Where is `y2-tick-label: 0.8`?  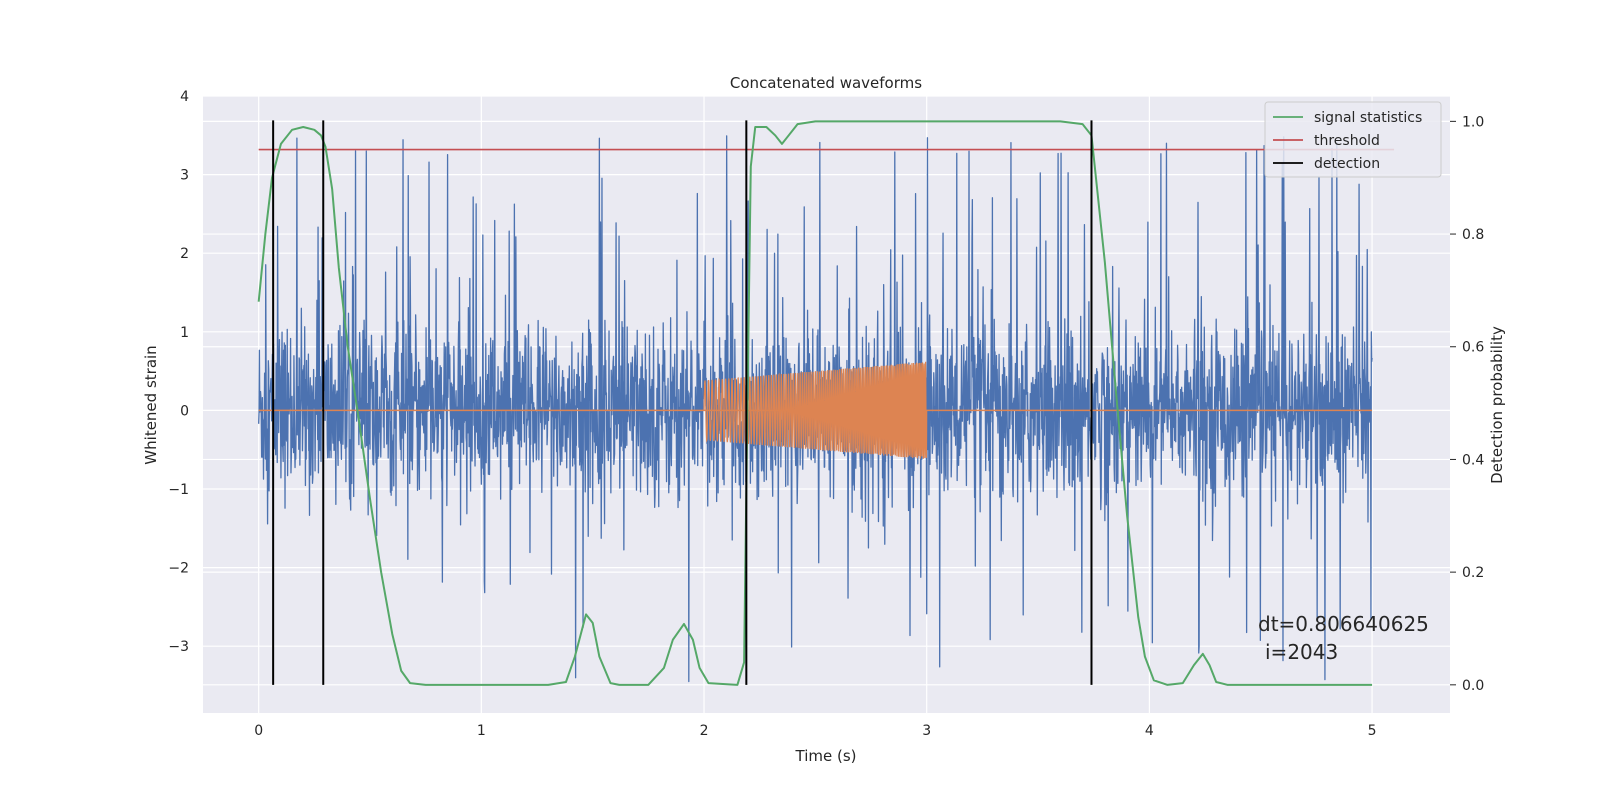 y2-tick-label: 0.8 is located at coordinates (1473, 235).